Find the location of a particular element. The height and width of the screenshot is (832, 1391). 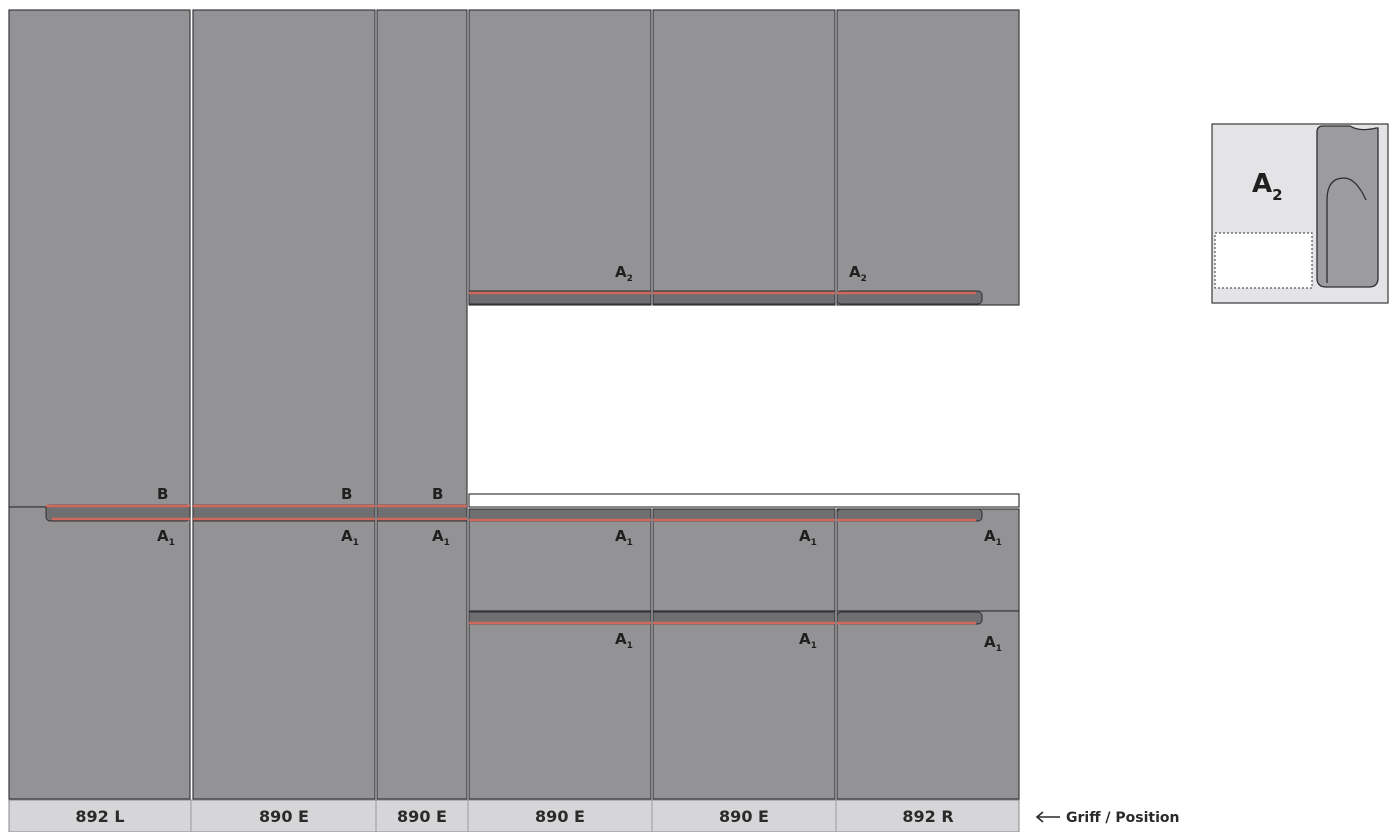

drawer-front-3-bottom is located at coordinates (928, 705).